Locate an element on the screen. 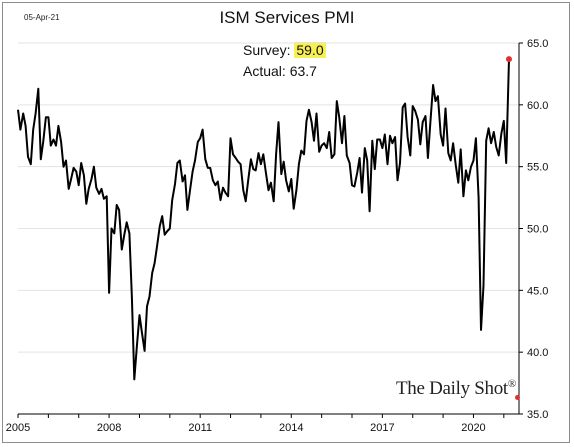  y-tick-label: 55.0 is located at coordinates (537, 168).